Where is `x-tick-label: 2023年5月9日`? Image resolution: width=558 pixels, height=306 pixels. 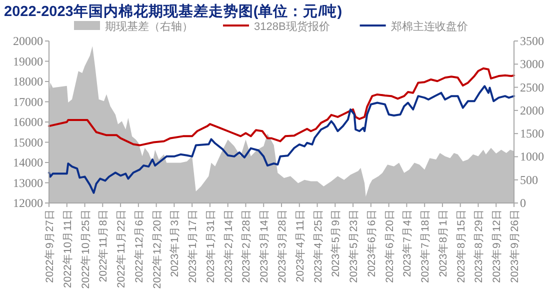
x-tick-label: 2023年5月9日 is located at coordinates (336, 243).